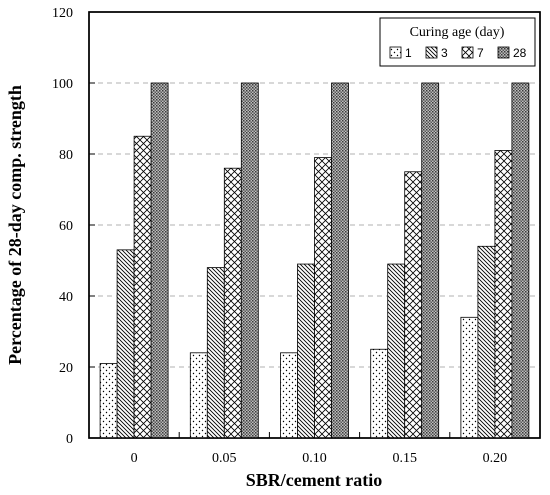  Describe the element at coordinates (66, 155) in the screenshot. I see `y-tick-label: 80` at that location.